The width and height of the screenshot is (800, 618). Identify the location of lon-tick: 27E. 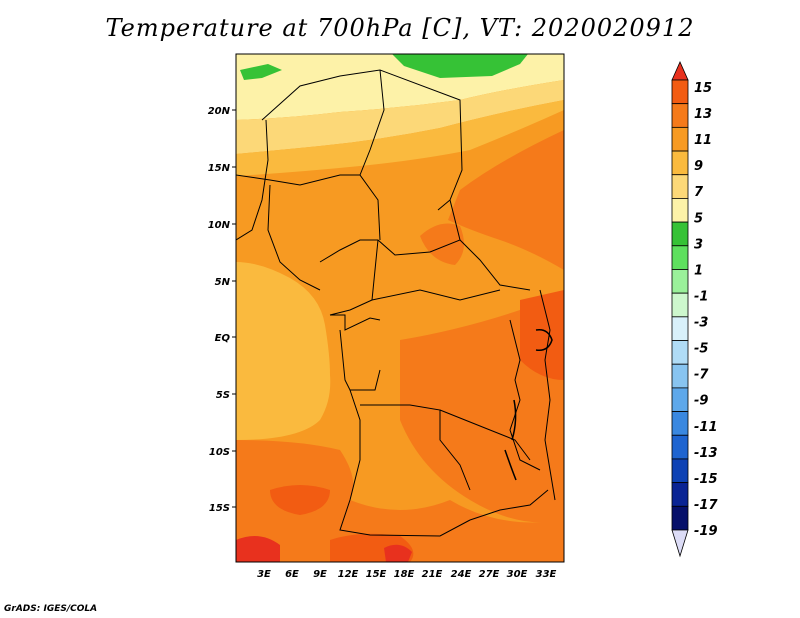
(489, 574).